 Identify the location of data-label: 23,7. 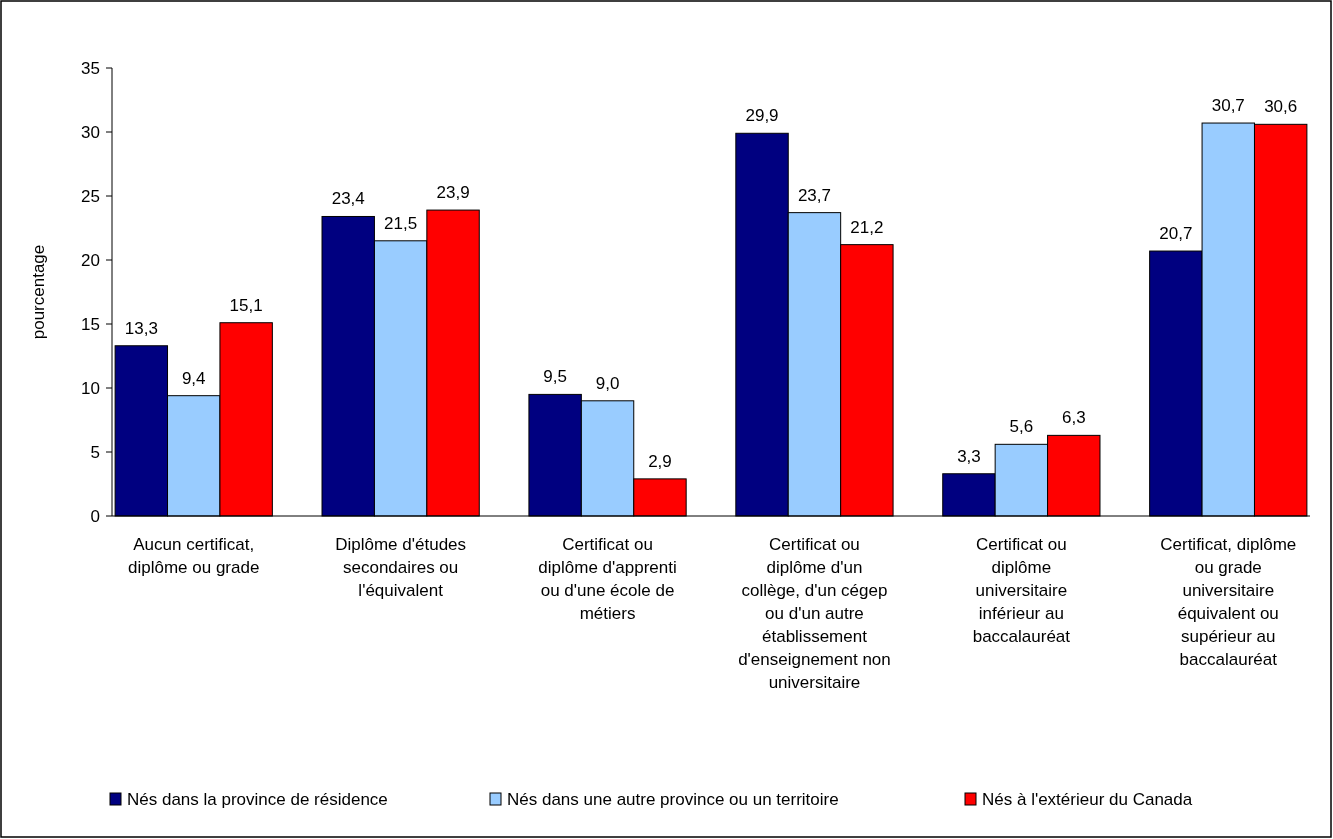
(814, 195).